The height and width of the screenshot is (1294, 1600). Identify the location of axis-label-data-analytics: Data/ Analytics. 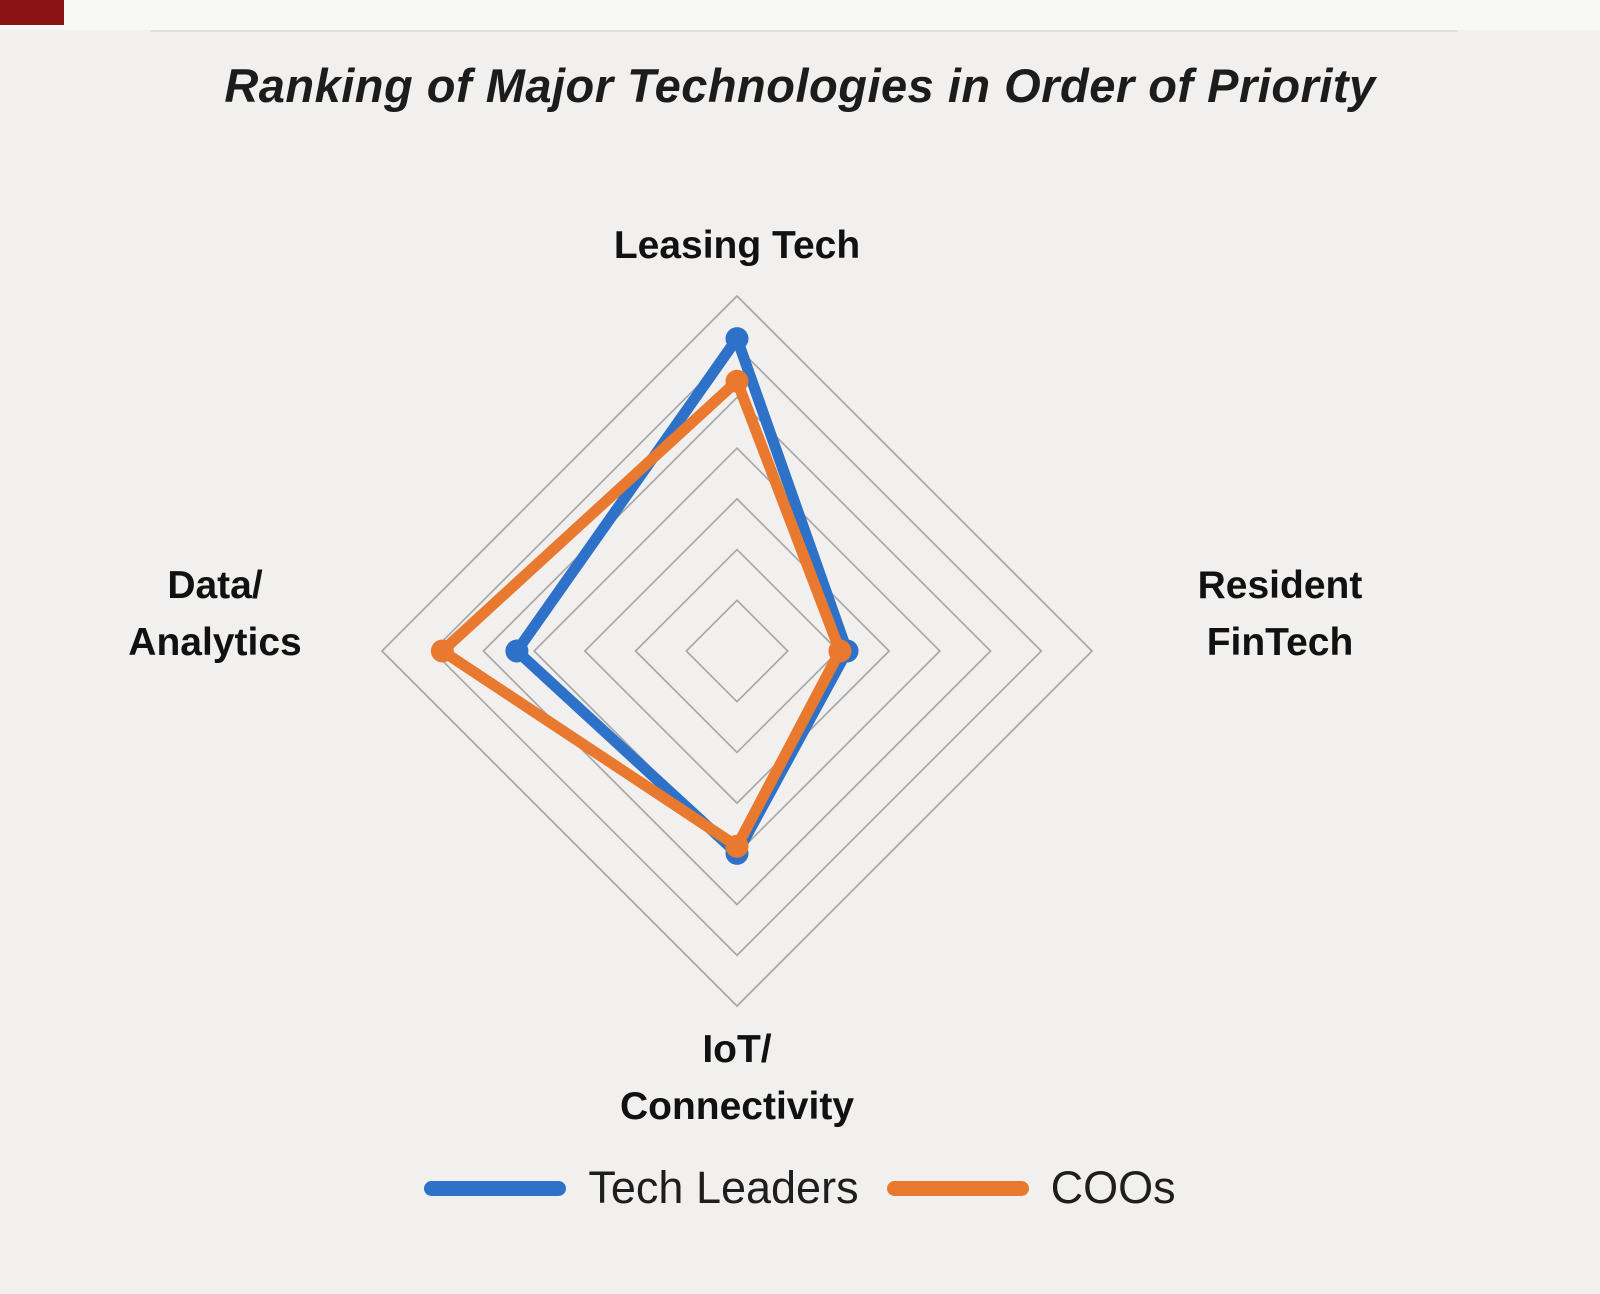
(215, 614).